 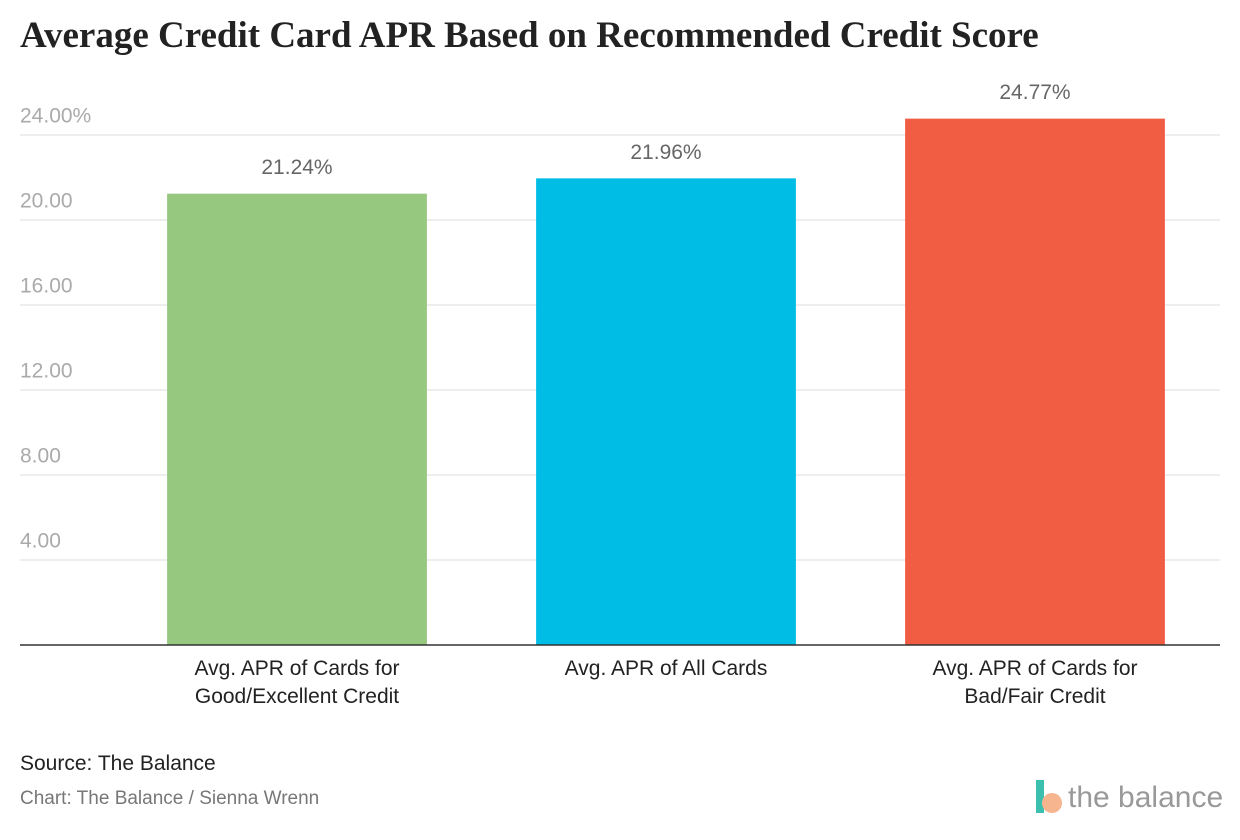 What do you see at coordinates (1146, 797) in the screenshot?
I see `logo-text: the balance` at bounding box center [1146, 797].